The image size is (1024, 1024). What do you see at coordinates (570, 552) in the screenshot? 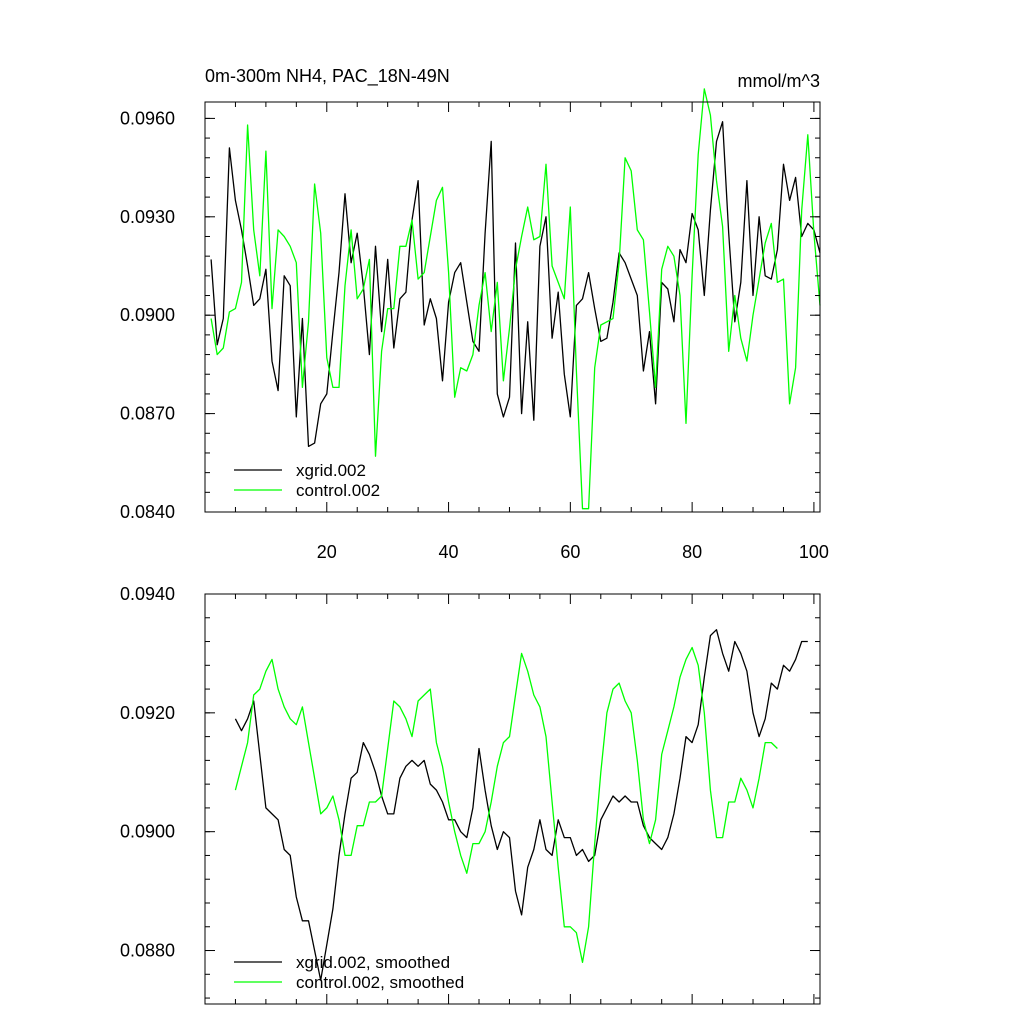
I see `x-tick-label: 60` at bounding box center [570, 552].